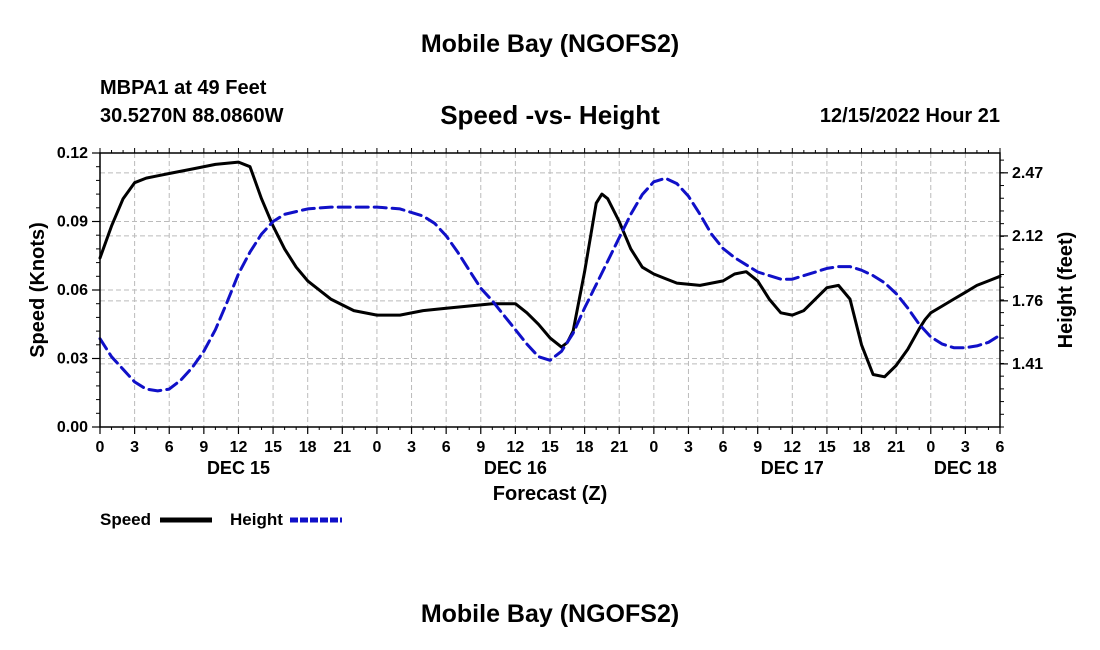 This screenshot has width=1100, height=650. I want to click on y-tick-label: 0.03, so click(72, 359).